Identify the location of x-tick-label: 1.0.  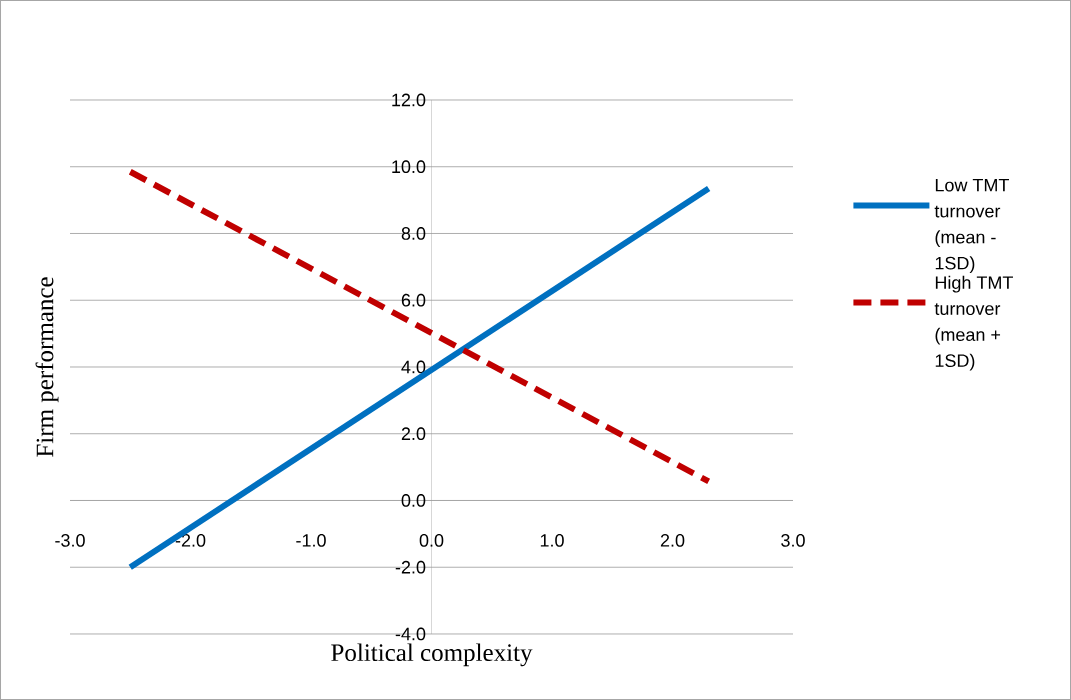
(552, 540).